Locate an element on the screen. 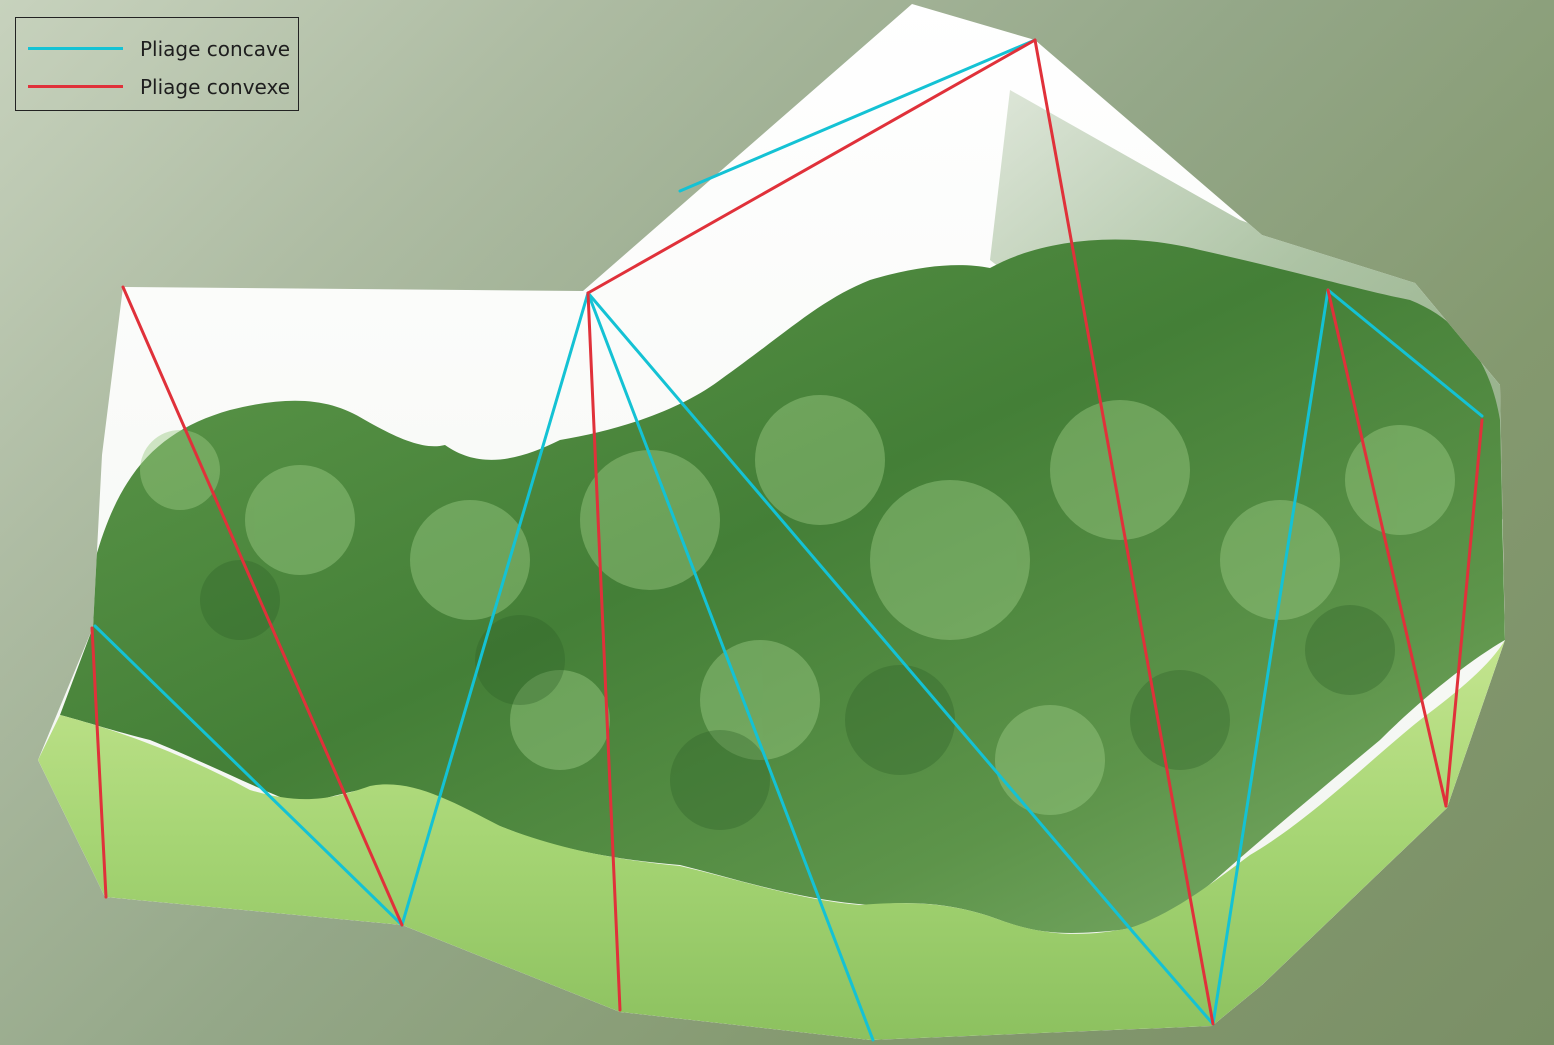  legend-item-concave: Pliage concave is located at coordinates (157, 49).